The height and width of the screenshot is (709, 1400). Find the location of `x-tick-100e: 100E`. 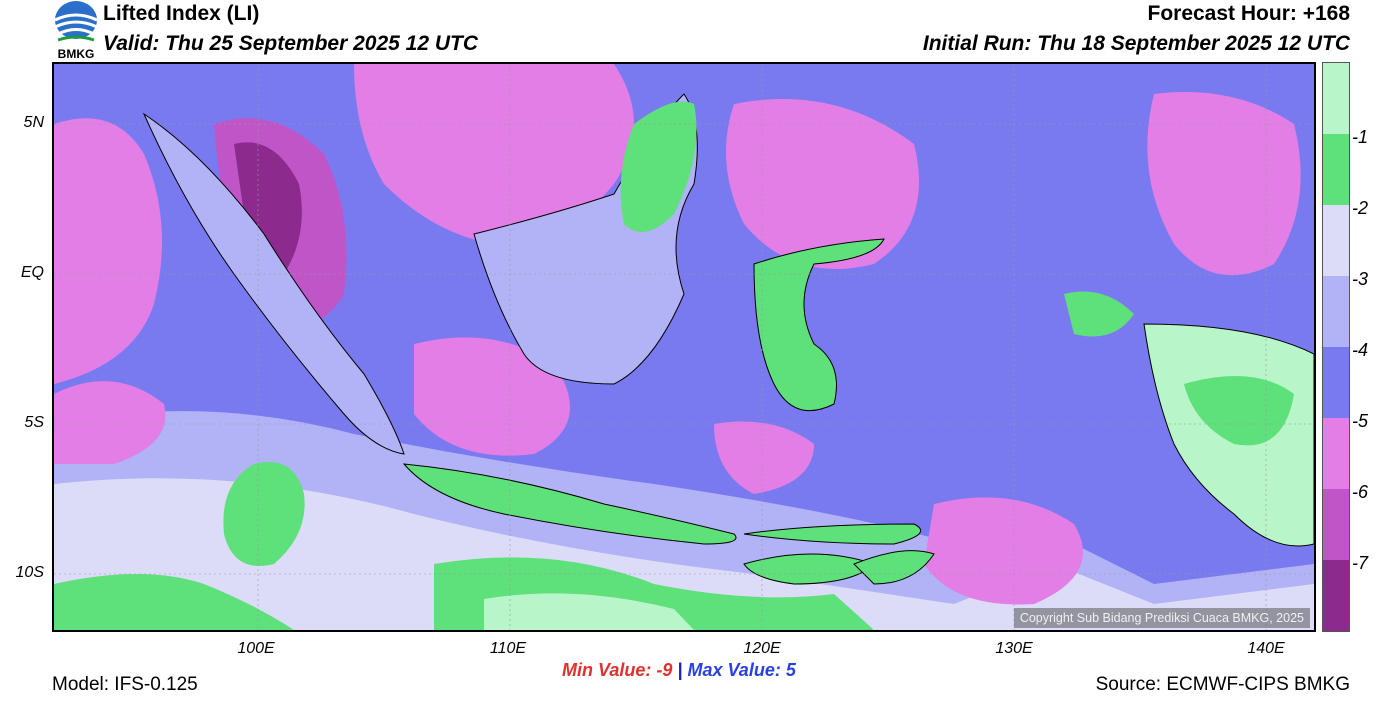

x-tick-100e: 100E is located at coordinates (256, 648).